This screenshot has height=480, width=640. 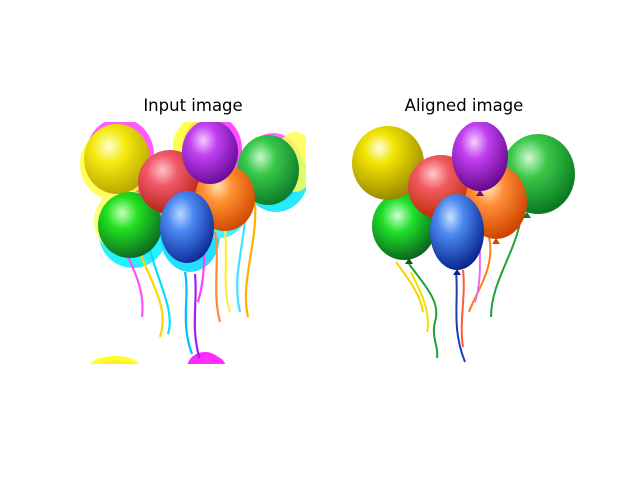 I want to click on aligned-balloons, so click(x=463, y=198).